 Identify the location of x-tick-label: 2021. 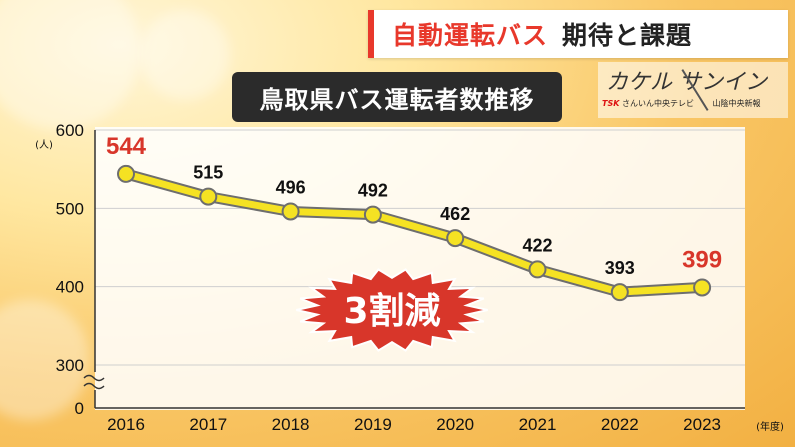
(538, 424).